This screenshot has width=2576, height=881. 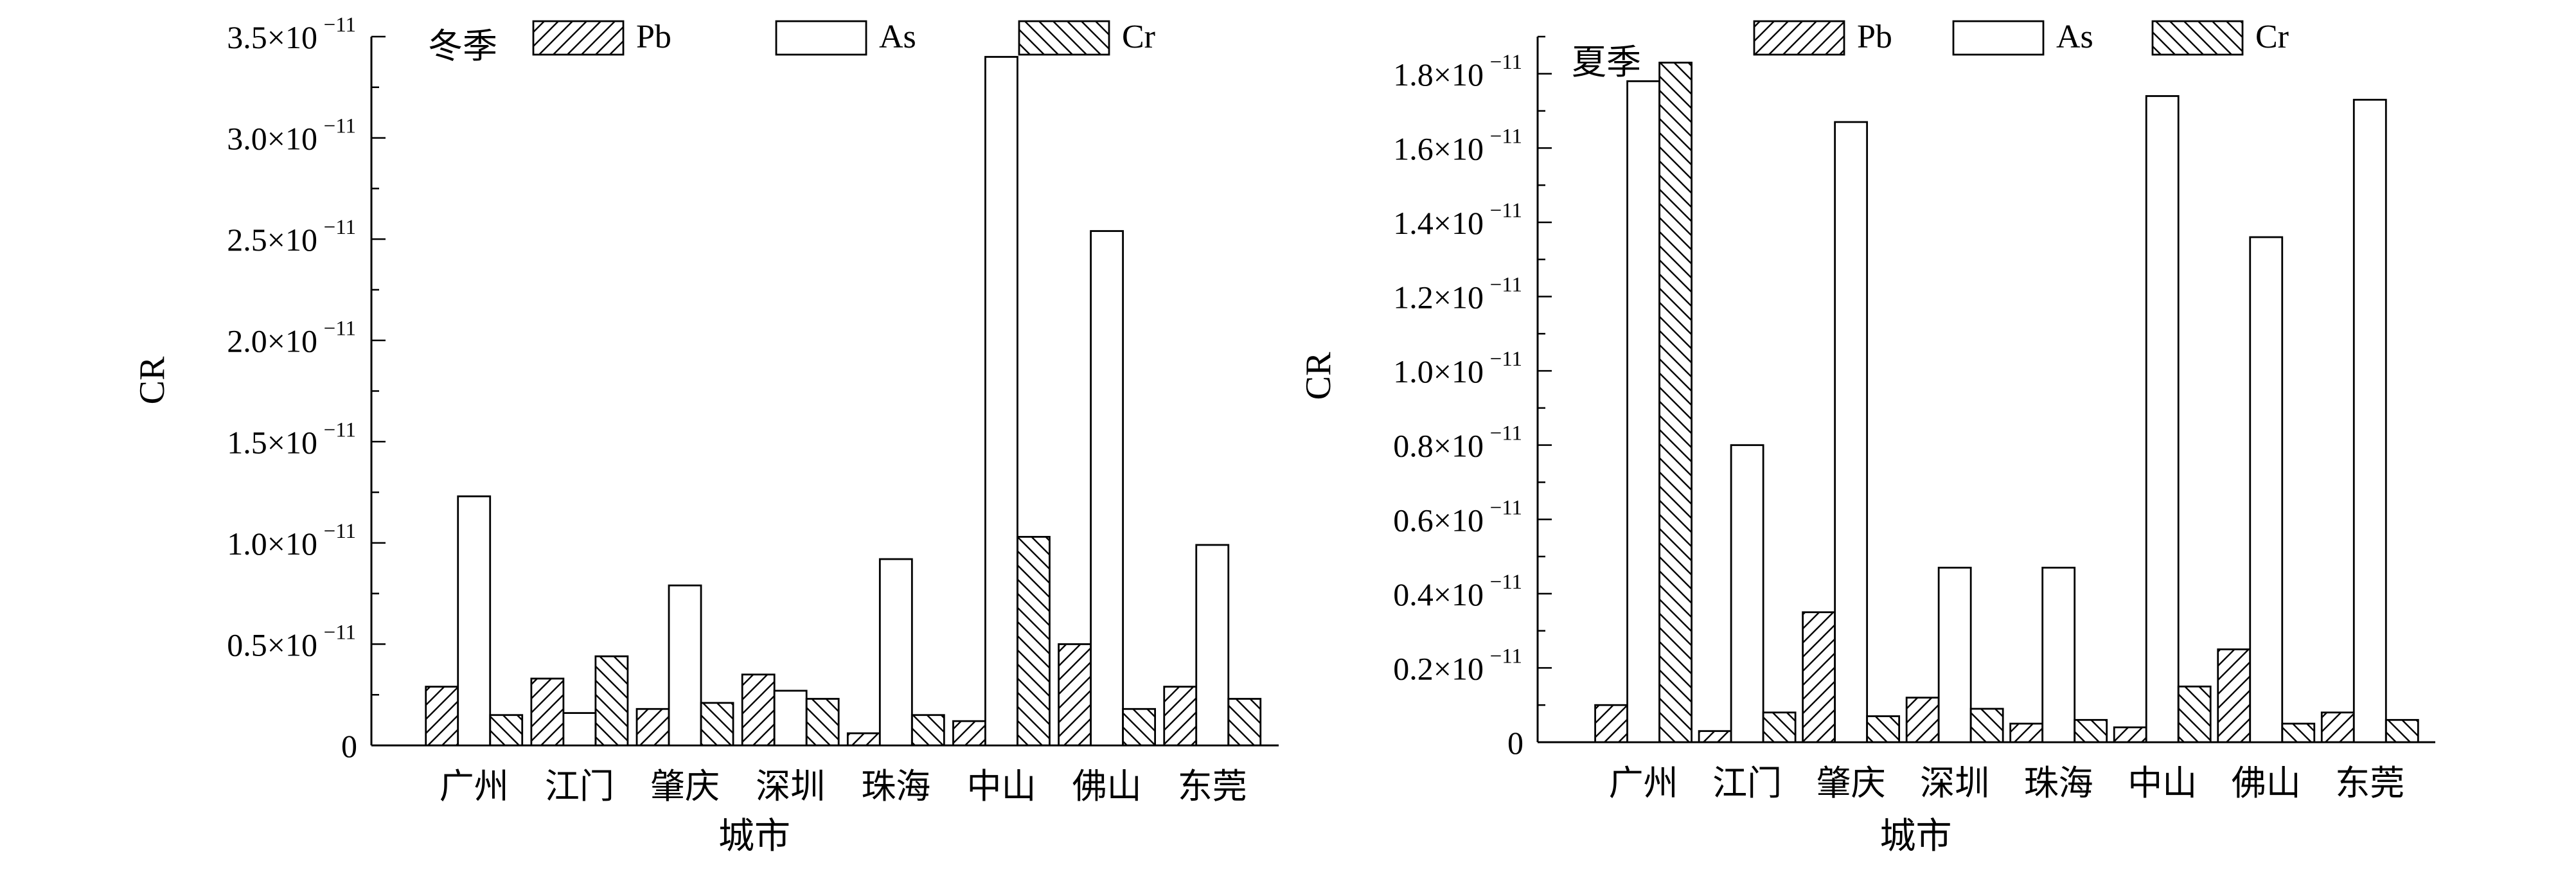 I want to click on y-axis-title: CR, so click(x=1319, y=376).